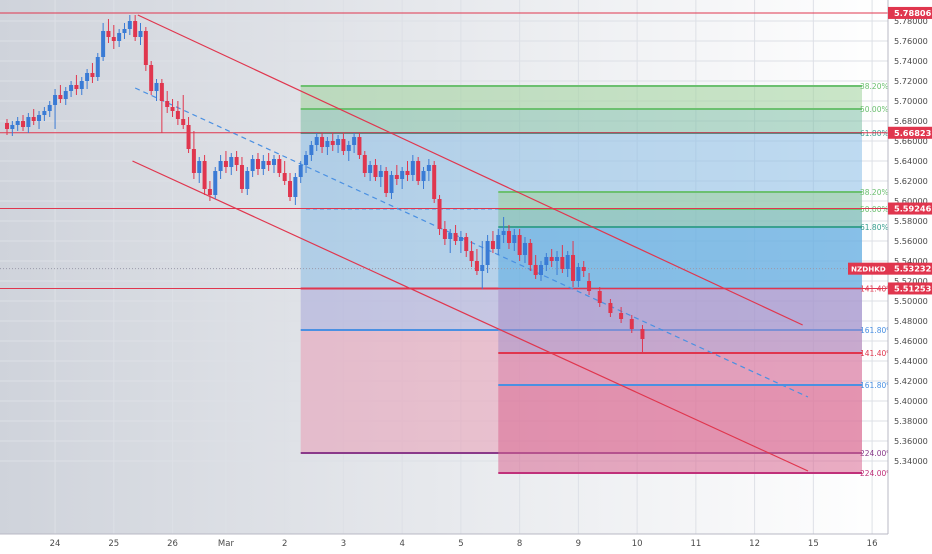 The height and width of the screenshot is (554, 932). What do you see at coordinates (876, 473) in the screenshot?
I see `fib-box-2-level-label: 224.00%` at bounding box center [876, 473].